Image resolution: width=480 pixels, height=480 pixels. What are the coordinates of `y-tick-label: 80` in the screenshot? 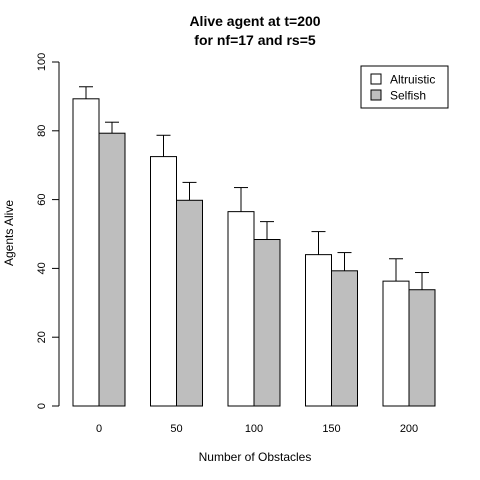 It's located at (42, 131).